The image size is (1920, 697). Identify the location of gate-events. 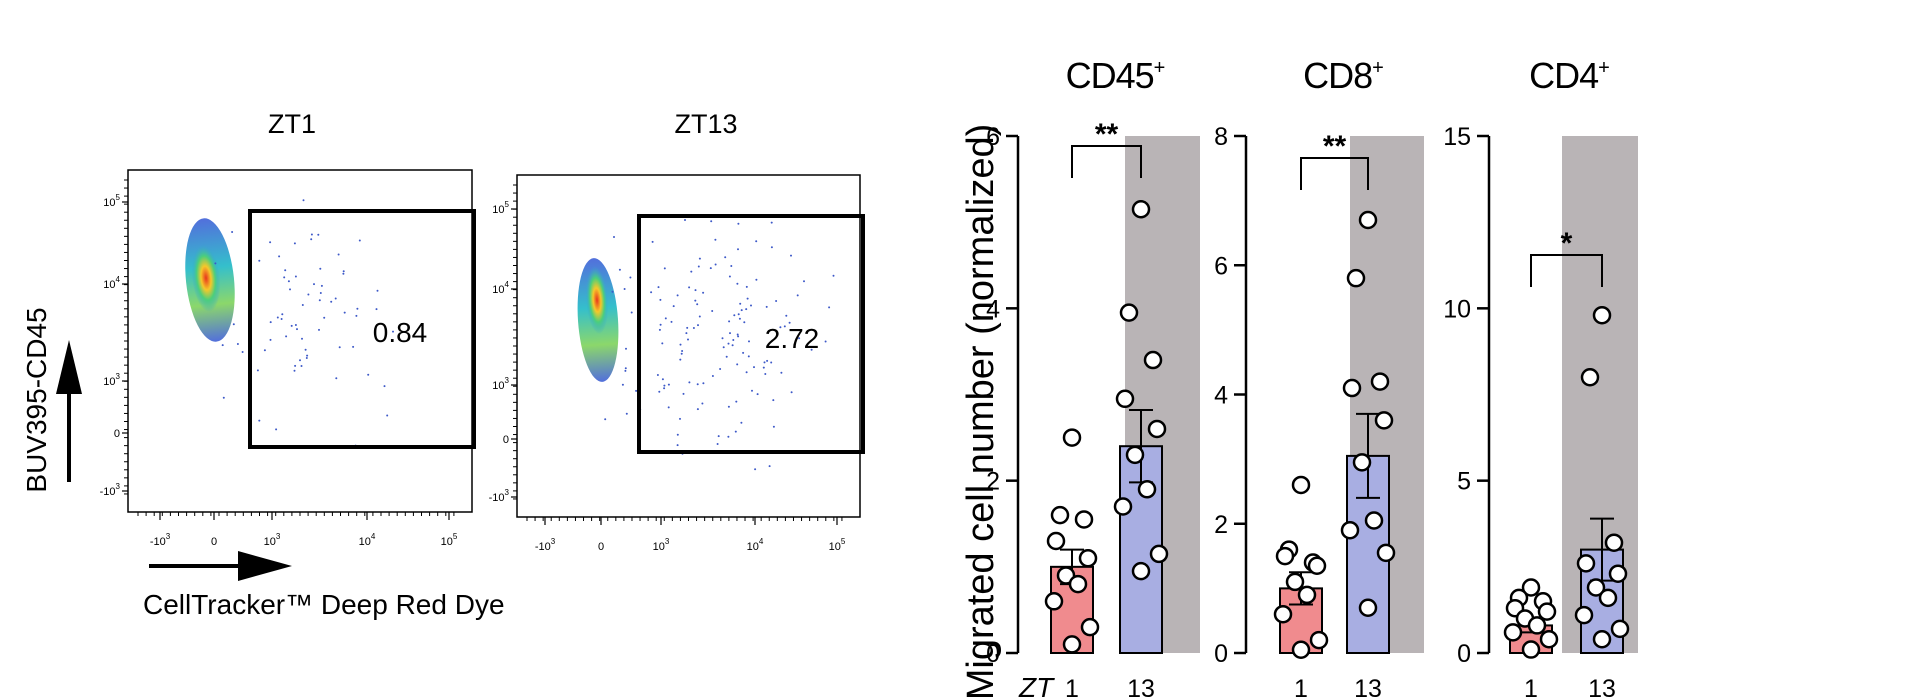
(304, 323).